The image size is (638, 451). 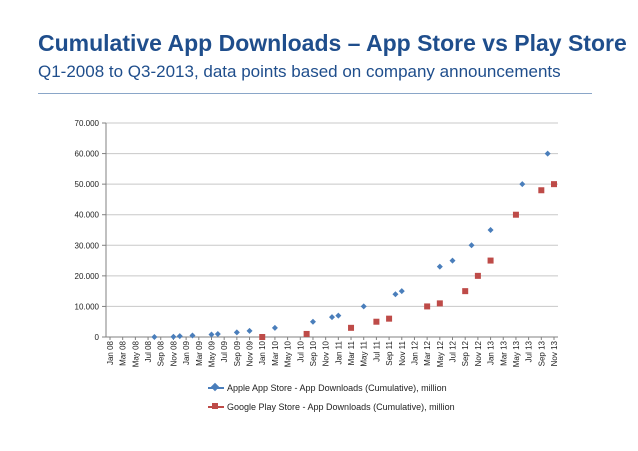 I want to click on x-tick-label: Jul 13, so click(x=529, y=351).